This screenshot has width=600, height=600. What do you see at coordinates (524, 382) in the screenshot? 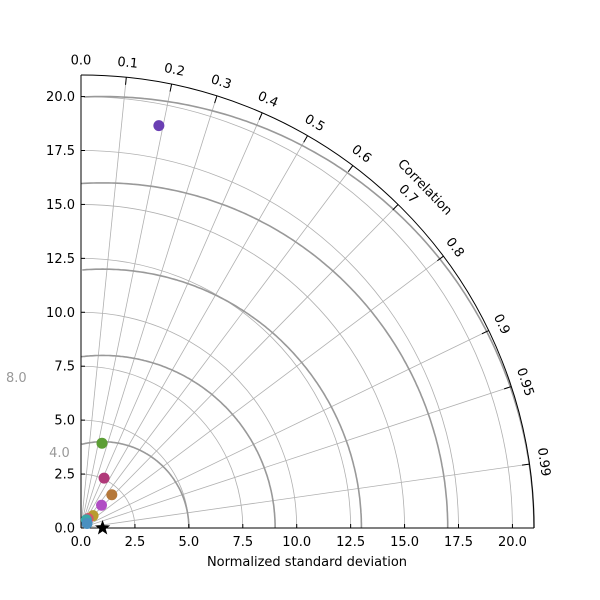
I see `corr-tick-label: 0.95` at bounding box center [524, 382].